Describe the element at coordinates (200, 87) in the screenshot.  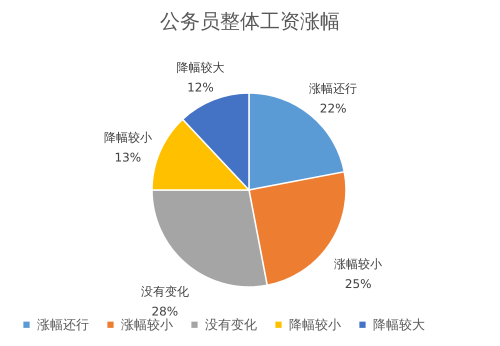
I see `data-label: 12%` at that location.